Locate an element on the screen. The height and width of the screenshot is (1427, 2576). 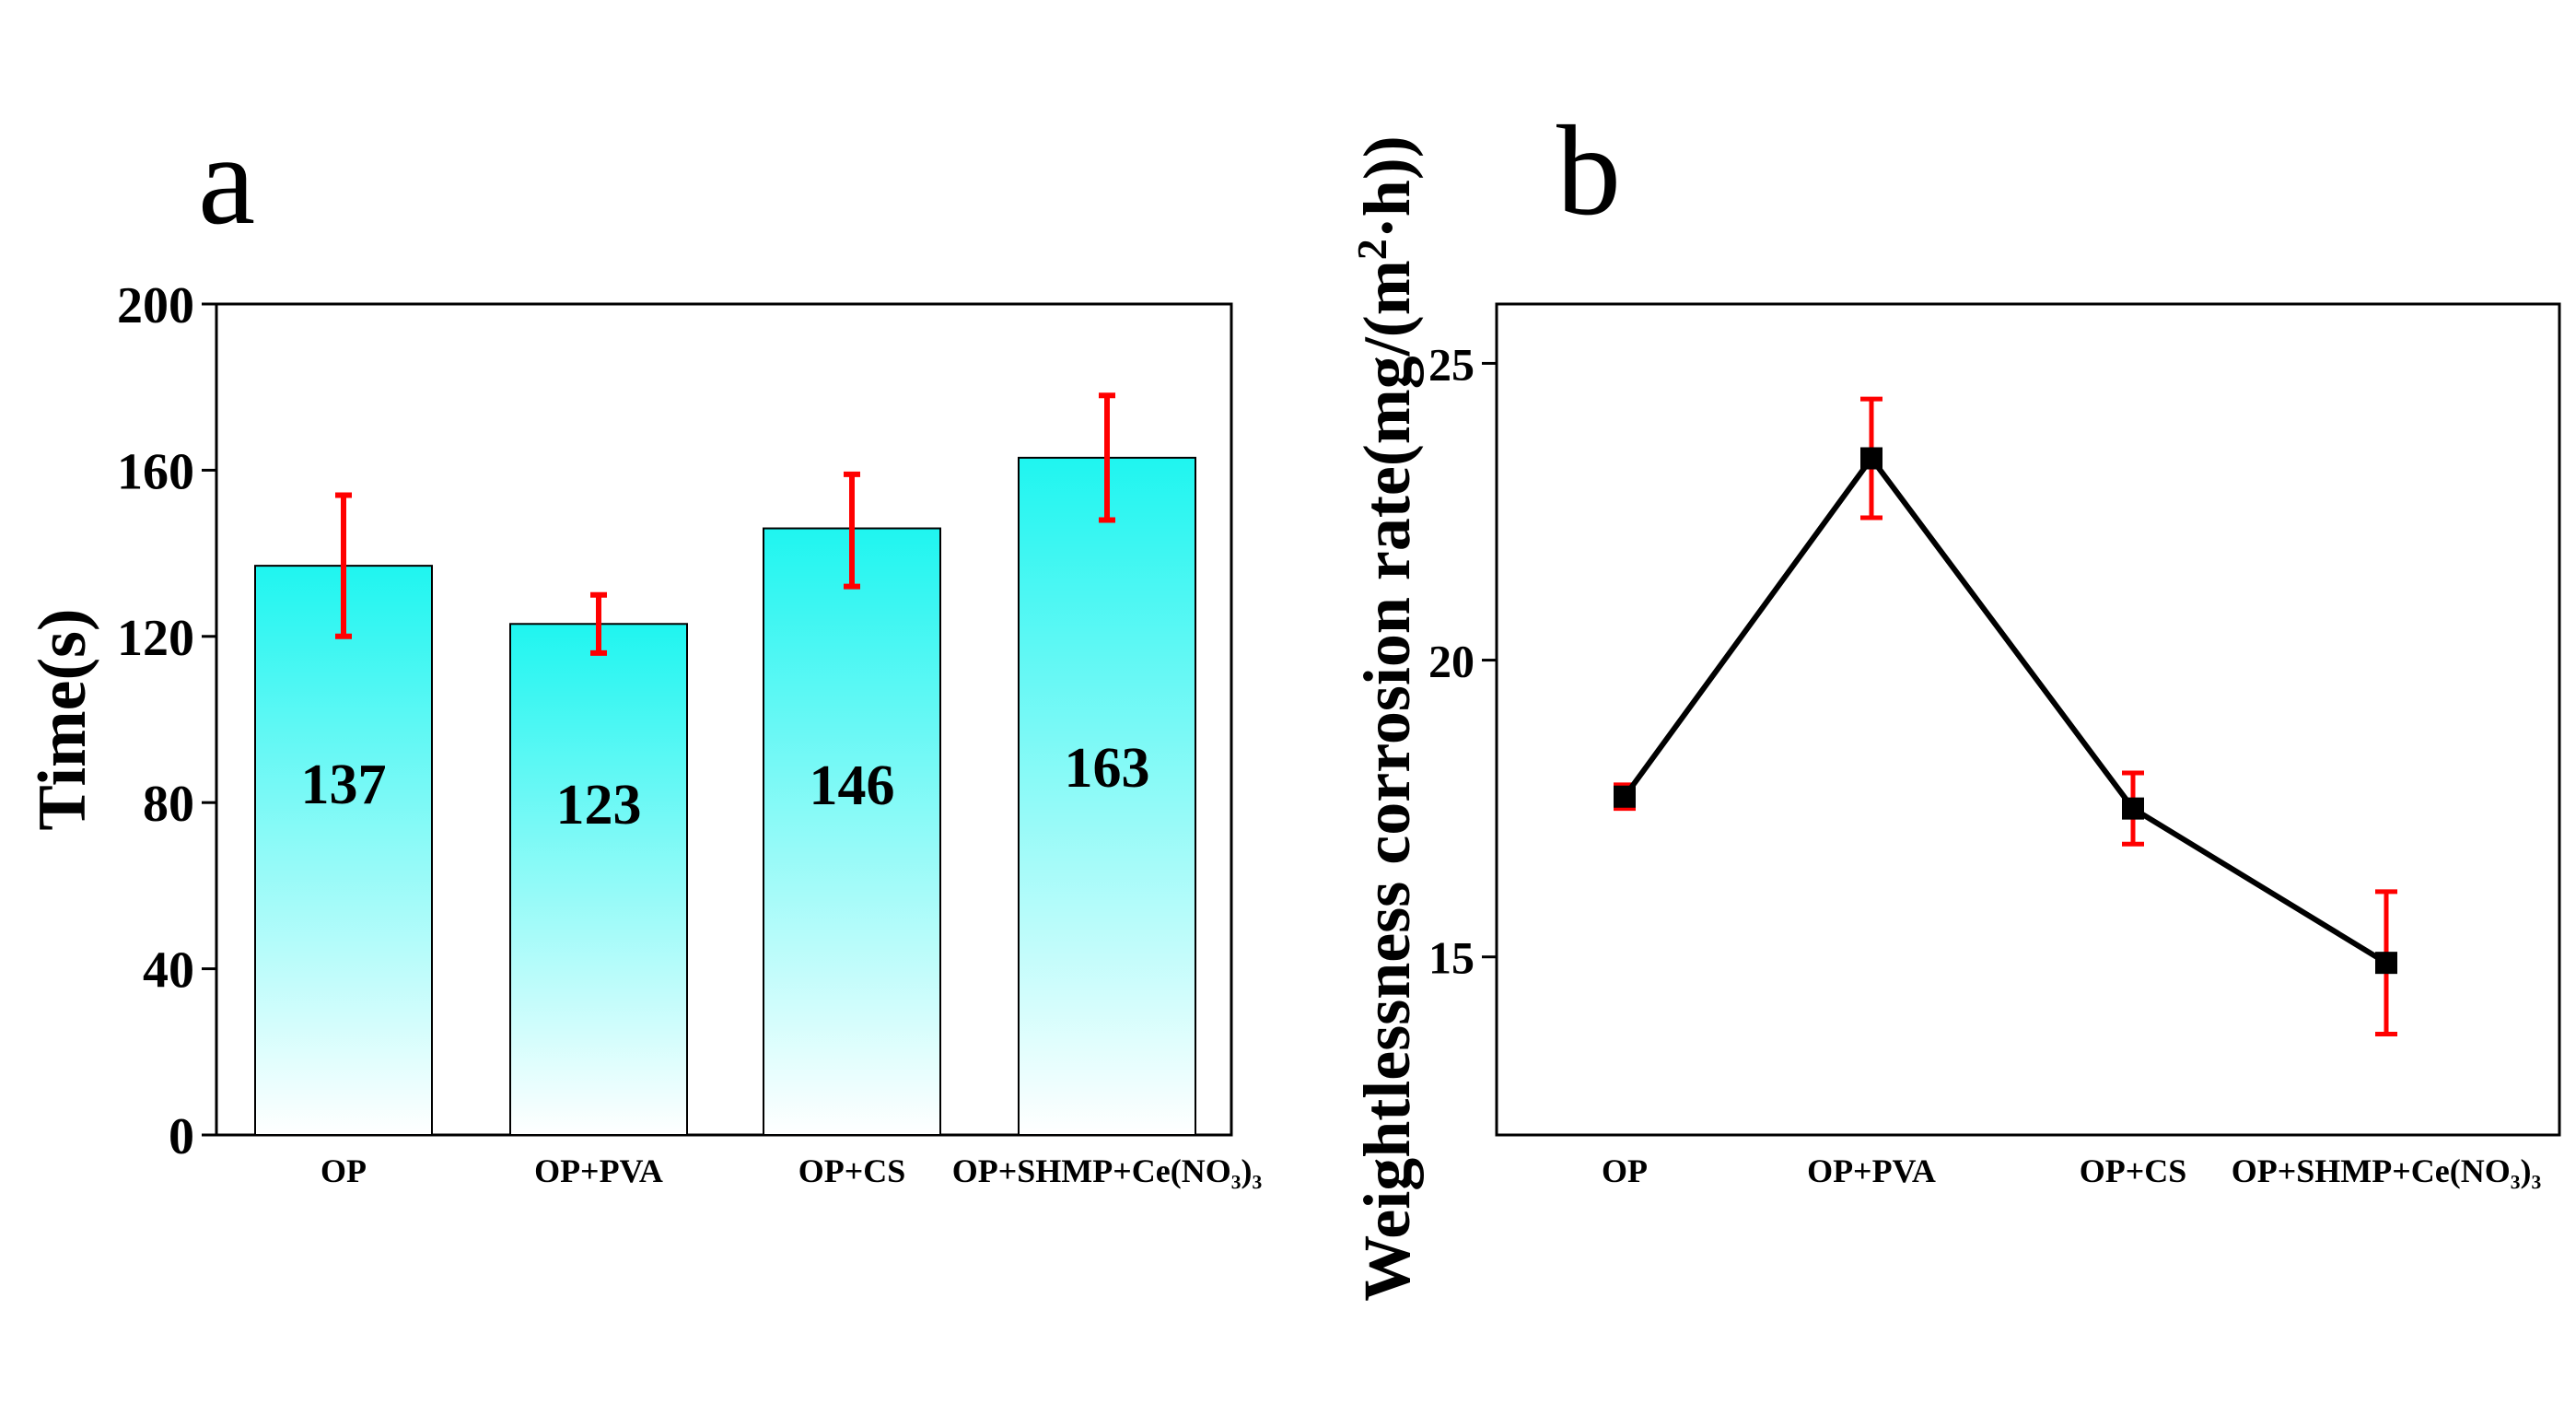
panel-label-a: a is located at coordinates (227, 180).